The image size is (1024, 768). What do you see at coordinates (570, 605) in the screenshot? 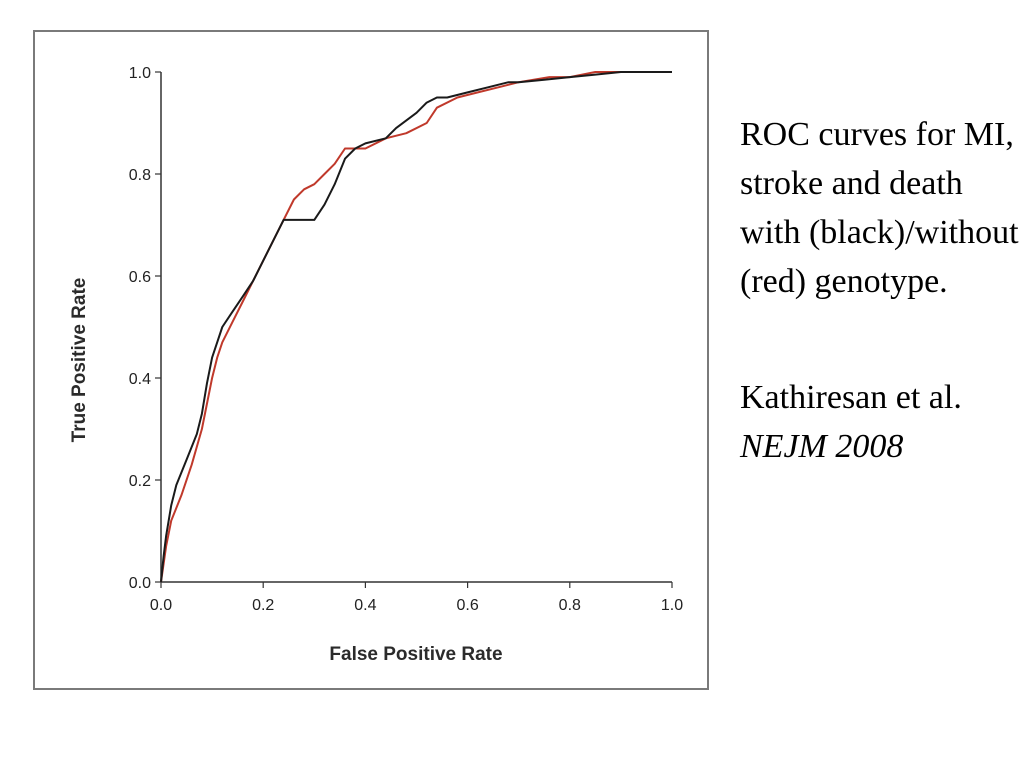
I see `x-tick-label: 0.8` at bounding box center [570, 605].